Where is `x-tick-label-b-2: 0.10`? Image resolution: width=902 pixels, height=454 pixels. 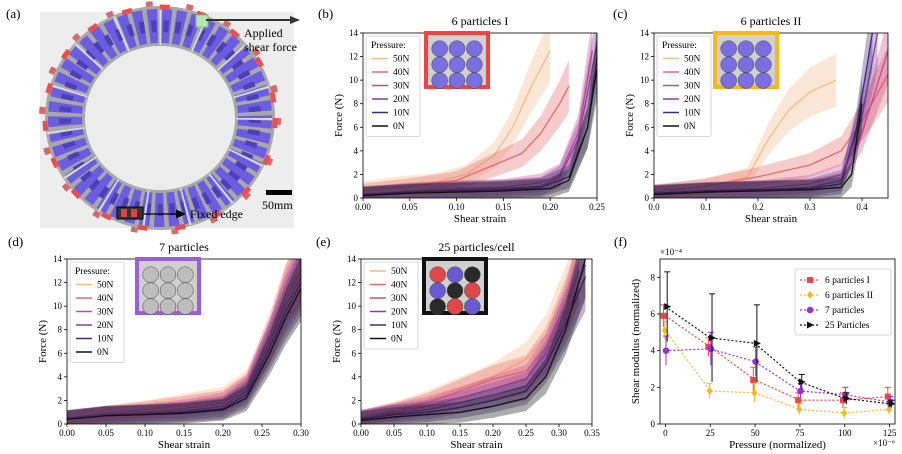 x-tick-label-b-2: 0.10 is located at coordinates (457, 207).